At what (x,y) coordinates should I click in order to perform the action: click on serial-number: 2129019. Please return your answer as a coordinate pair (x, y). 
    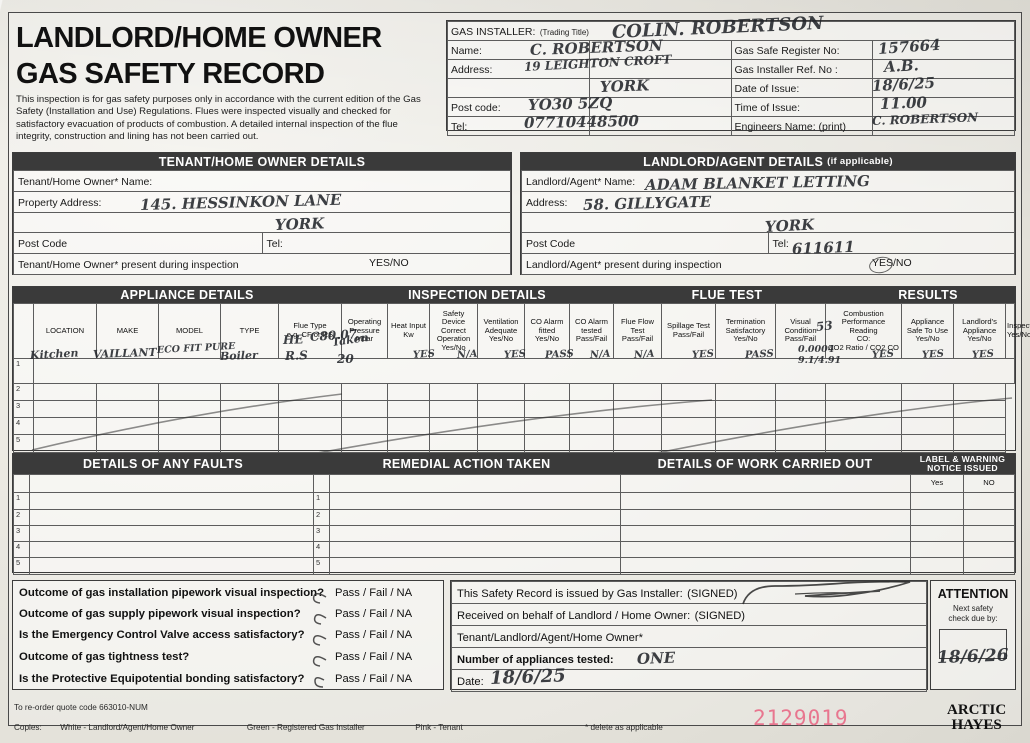
    Looking at the image, I should click on (801, 718).